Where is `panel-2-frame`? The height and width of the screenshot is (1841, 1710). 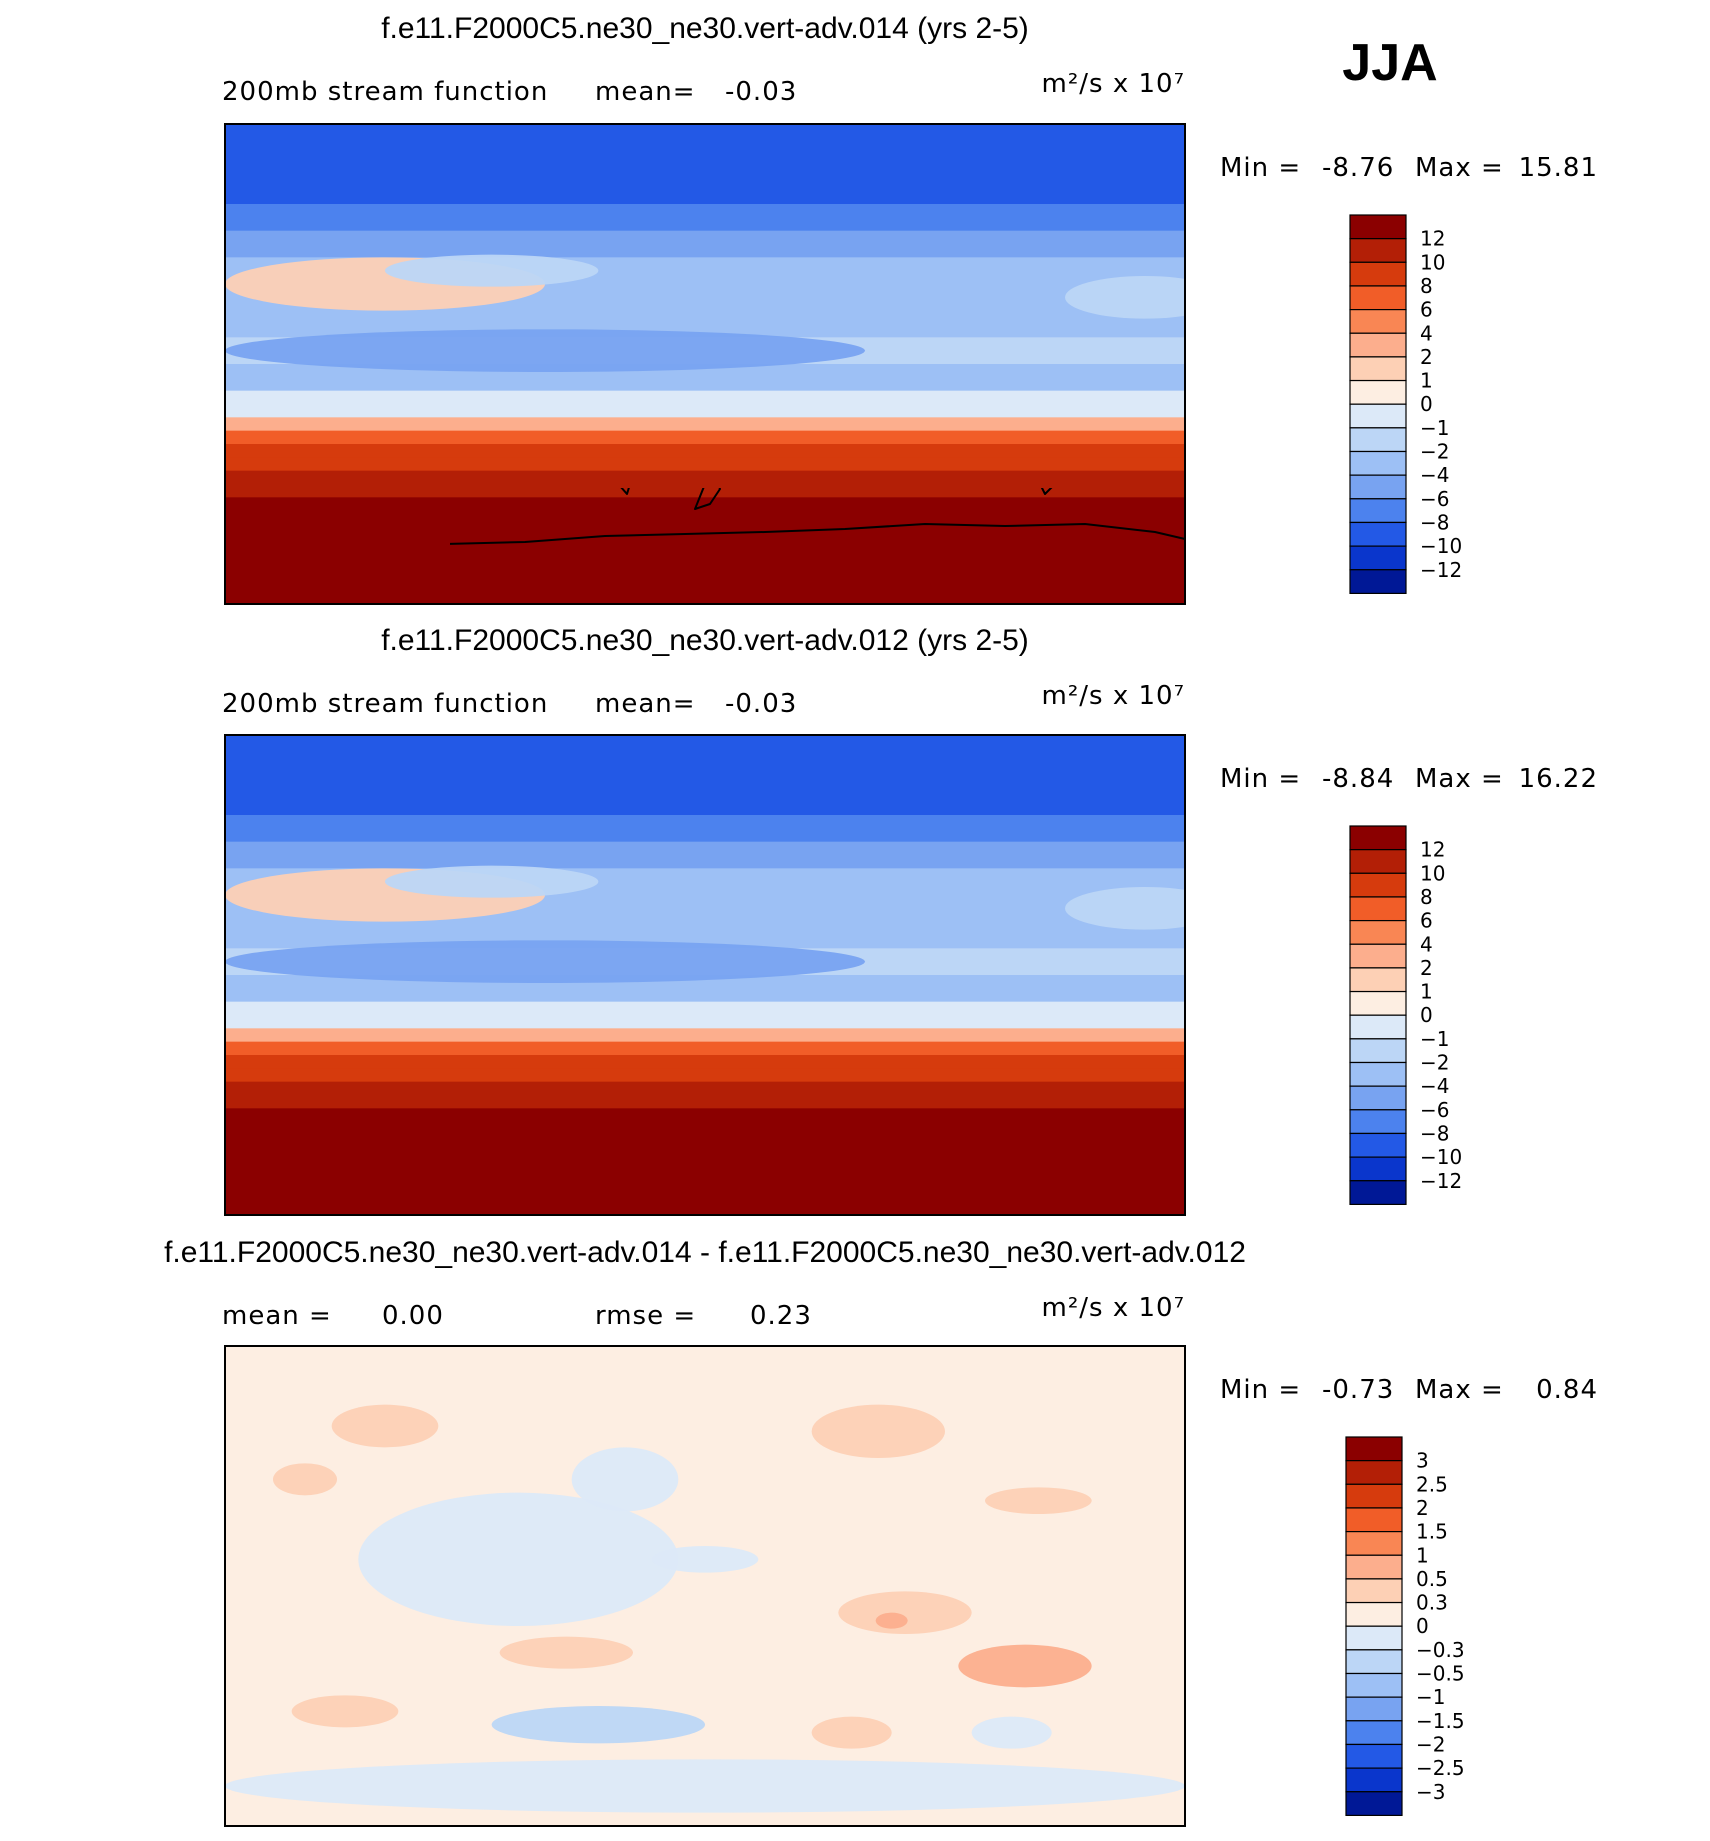 panel-2-frame is located at coordinates (705, 975).